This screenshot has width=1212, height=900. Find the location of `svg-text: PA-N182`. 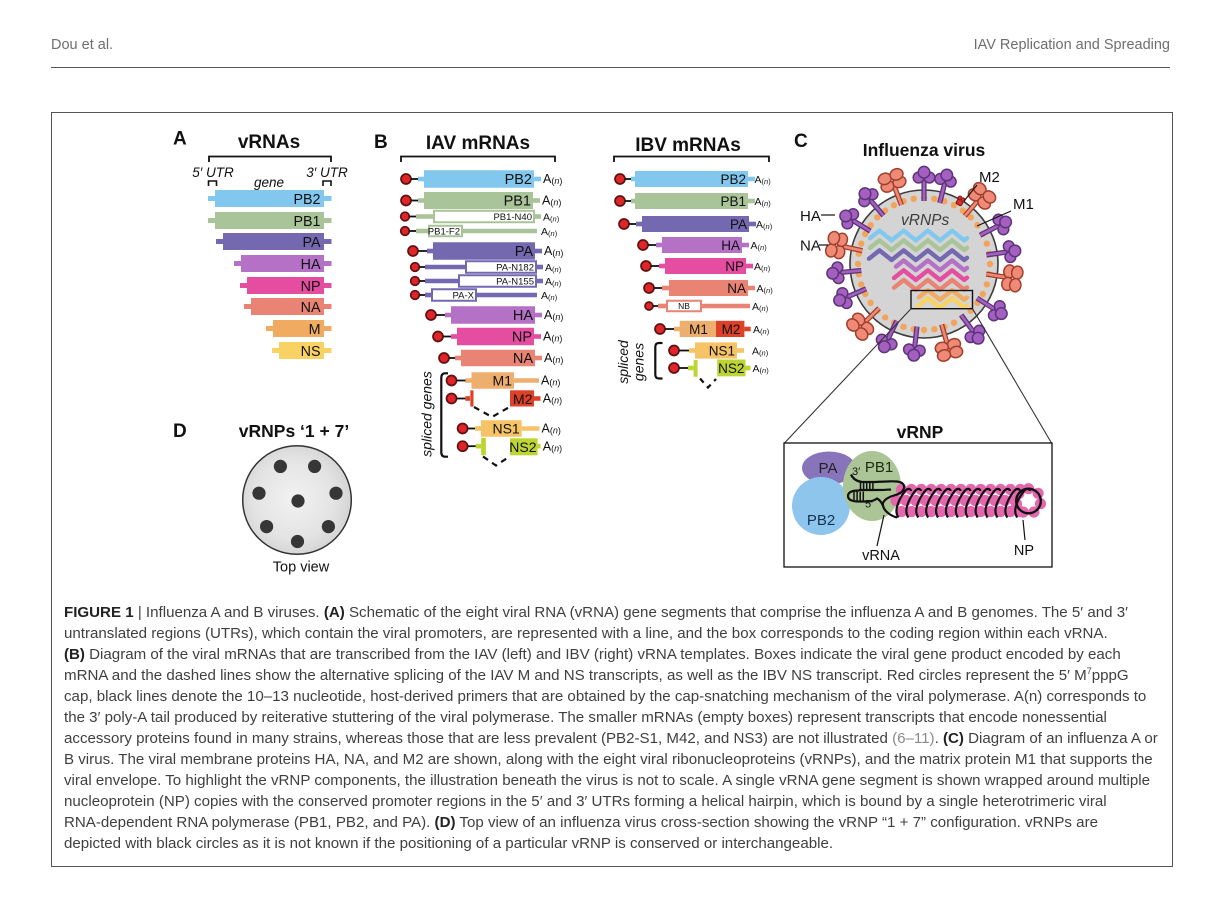

svg-text: PA-N182 is located at coordinates (515, 267).